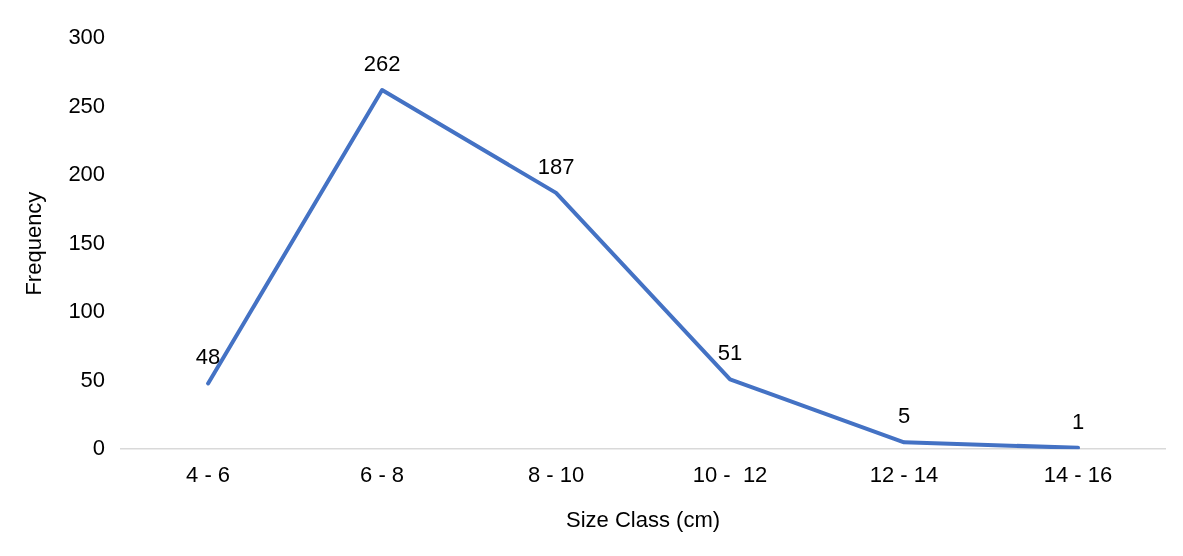 This screenshot has width=1183, height=556. I want to click on y-tick-label: 100, so click(87, 311).